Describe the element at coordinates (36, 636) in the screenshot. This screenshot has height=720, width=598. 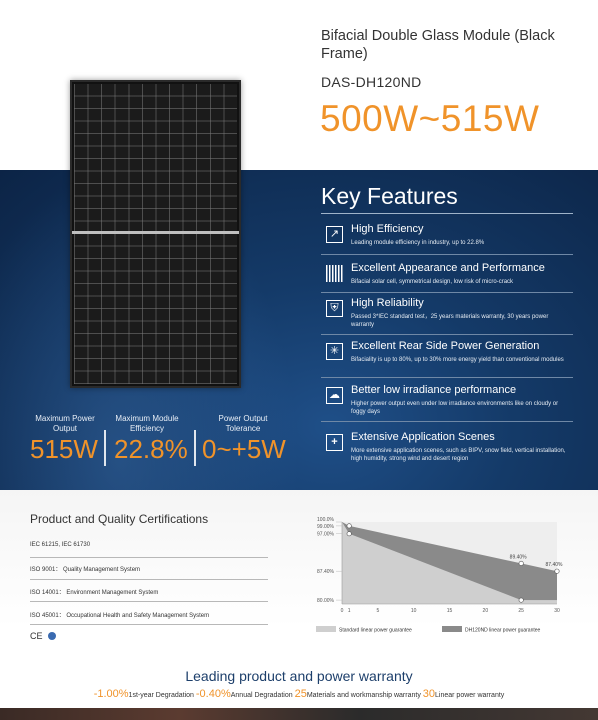
I see `ce-logo: CE` at that location.